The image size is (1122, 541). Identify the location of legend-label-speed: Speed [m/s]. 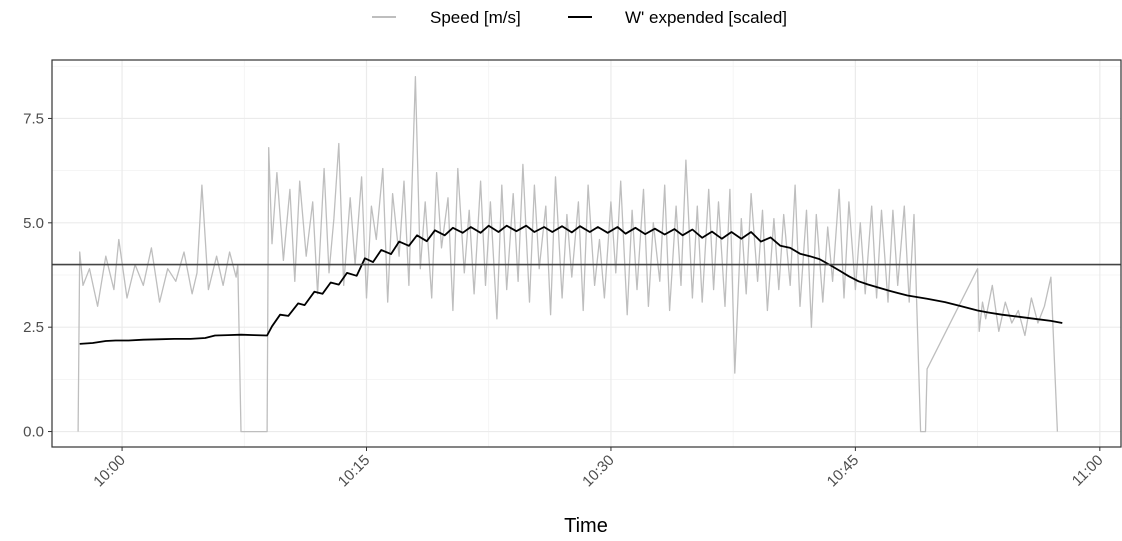
(475, 17).